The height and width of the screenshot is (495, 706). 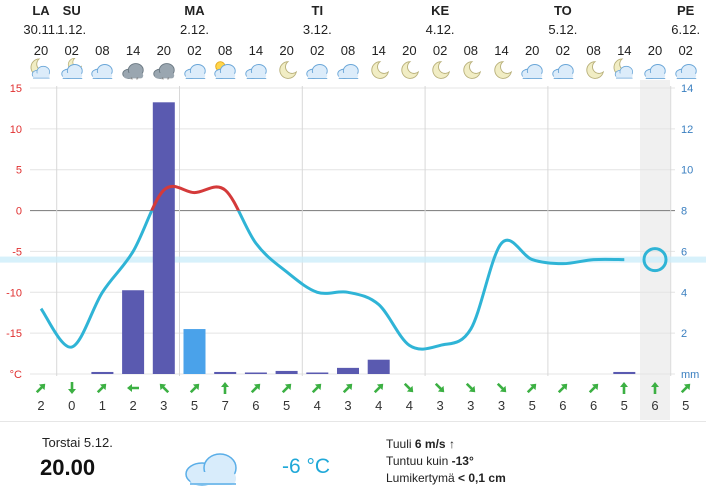 I want to click on selected-day: Torstai 5.12., so click(x=77, y=442).